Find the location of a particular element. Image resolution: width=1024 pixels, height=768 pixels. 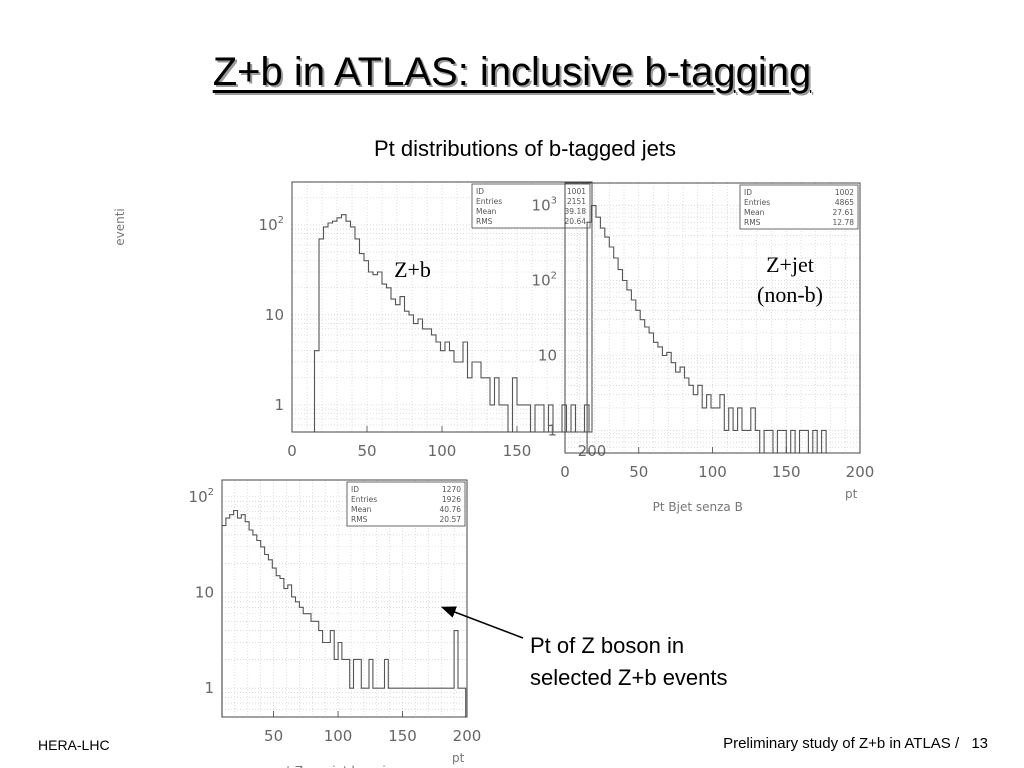

slide-subtitle: Pt distributions of b-tagged jets is located at coordinates (525, 148).